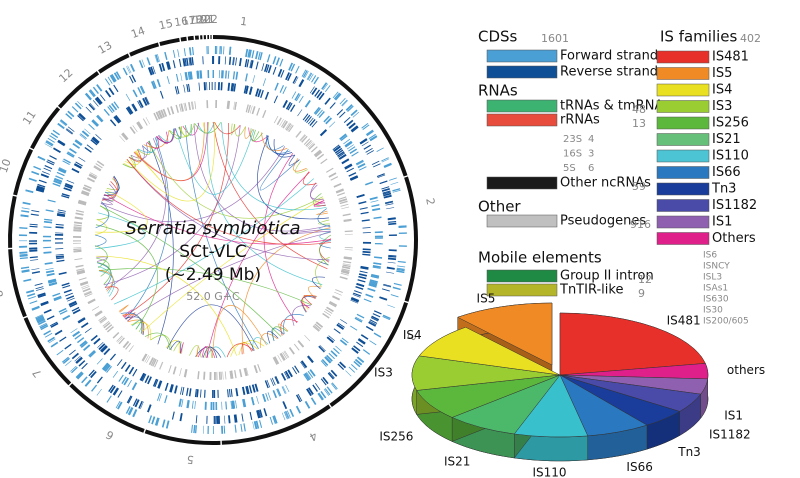  Describe the element at coordinates (733, 416) in the screenshot. I see `pie-label: IS1` at that location.